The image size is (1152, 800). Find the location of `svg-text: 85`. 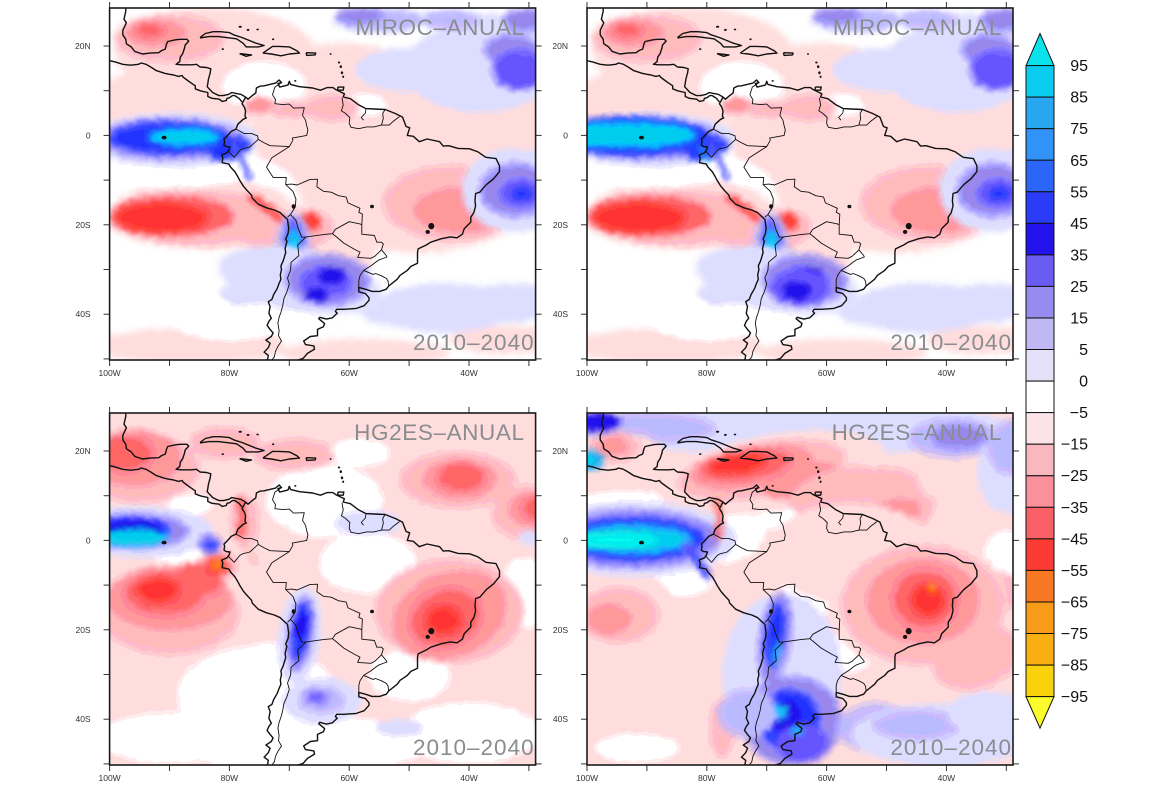

svg-text: 85 is located at coordinates (1079, 98).